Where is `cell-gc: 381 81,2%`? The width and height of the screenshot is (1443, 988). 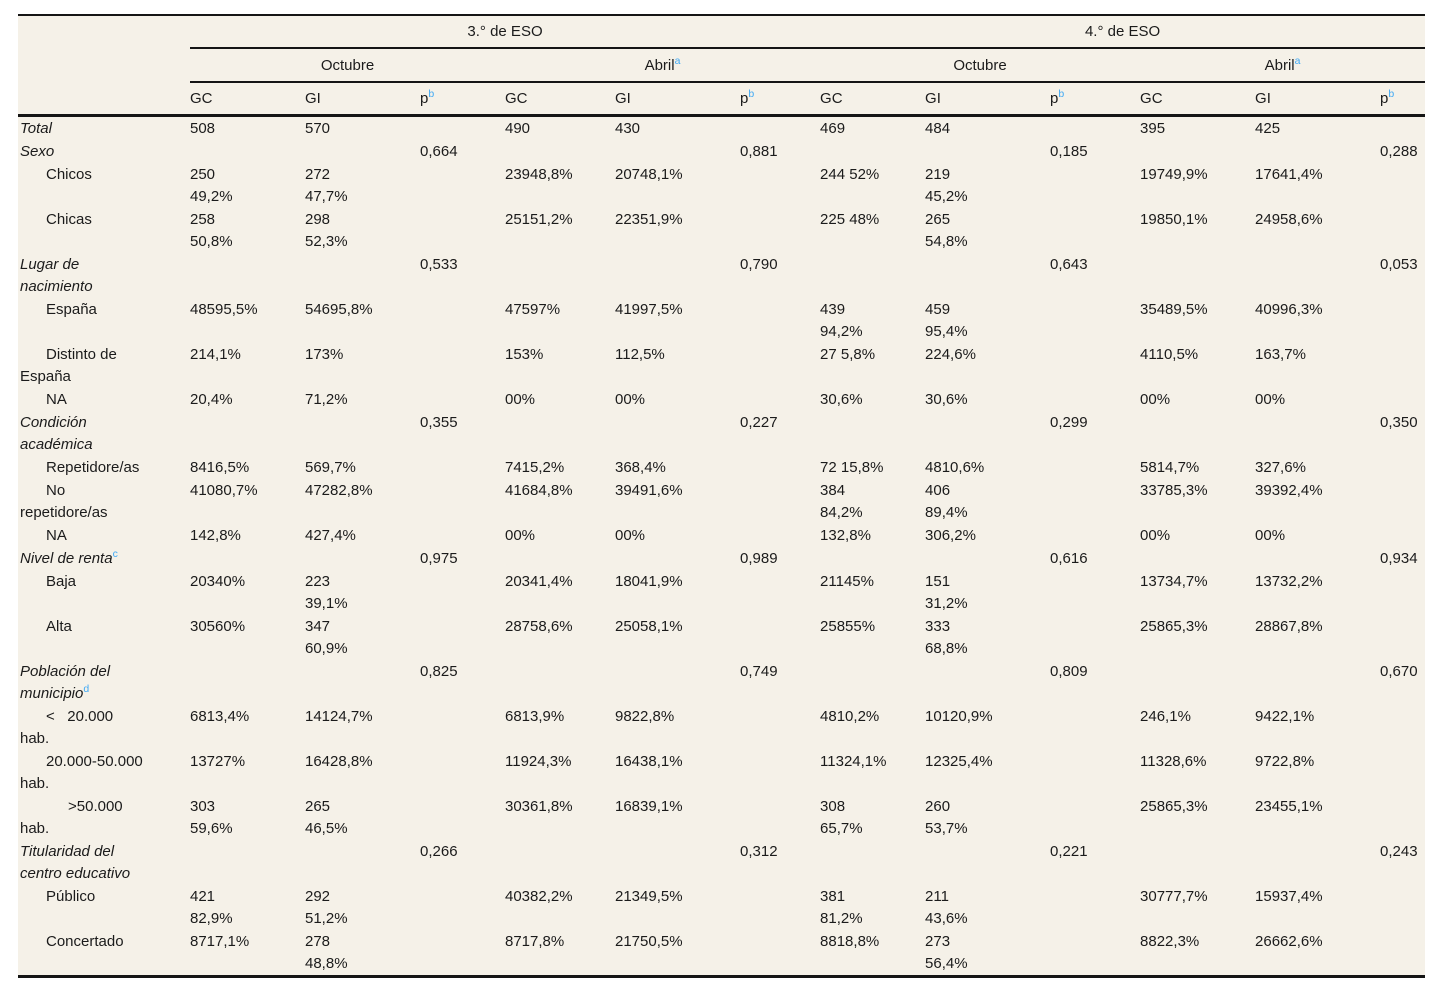
cell-gc: 381 81,2% is located at coordinates (841, 907).